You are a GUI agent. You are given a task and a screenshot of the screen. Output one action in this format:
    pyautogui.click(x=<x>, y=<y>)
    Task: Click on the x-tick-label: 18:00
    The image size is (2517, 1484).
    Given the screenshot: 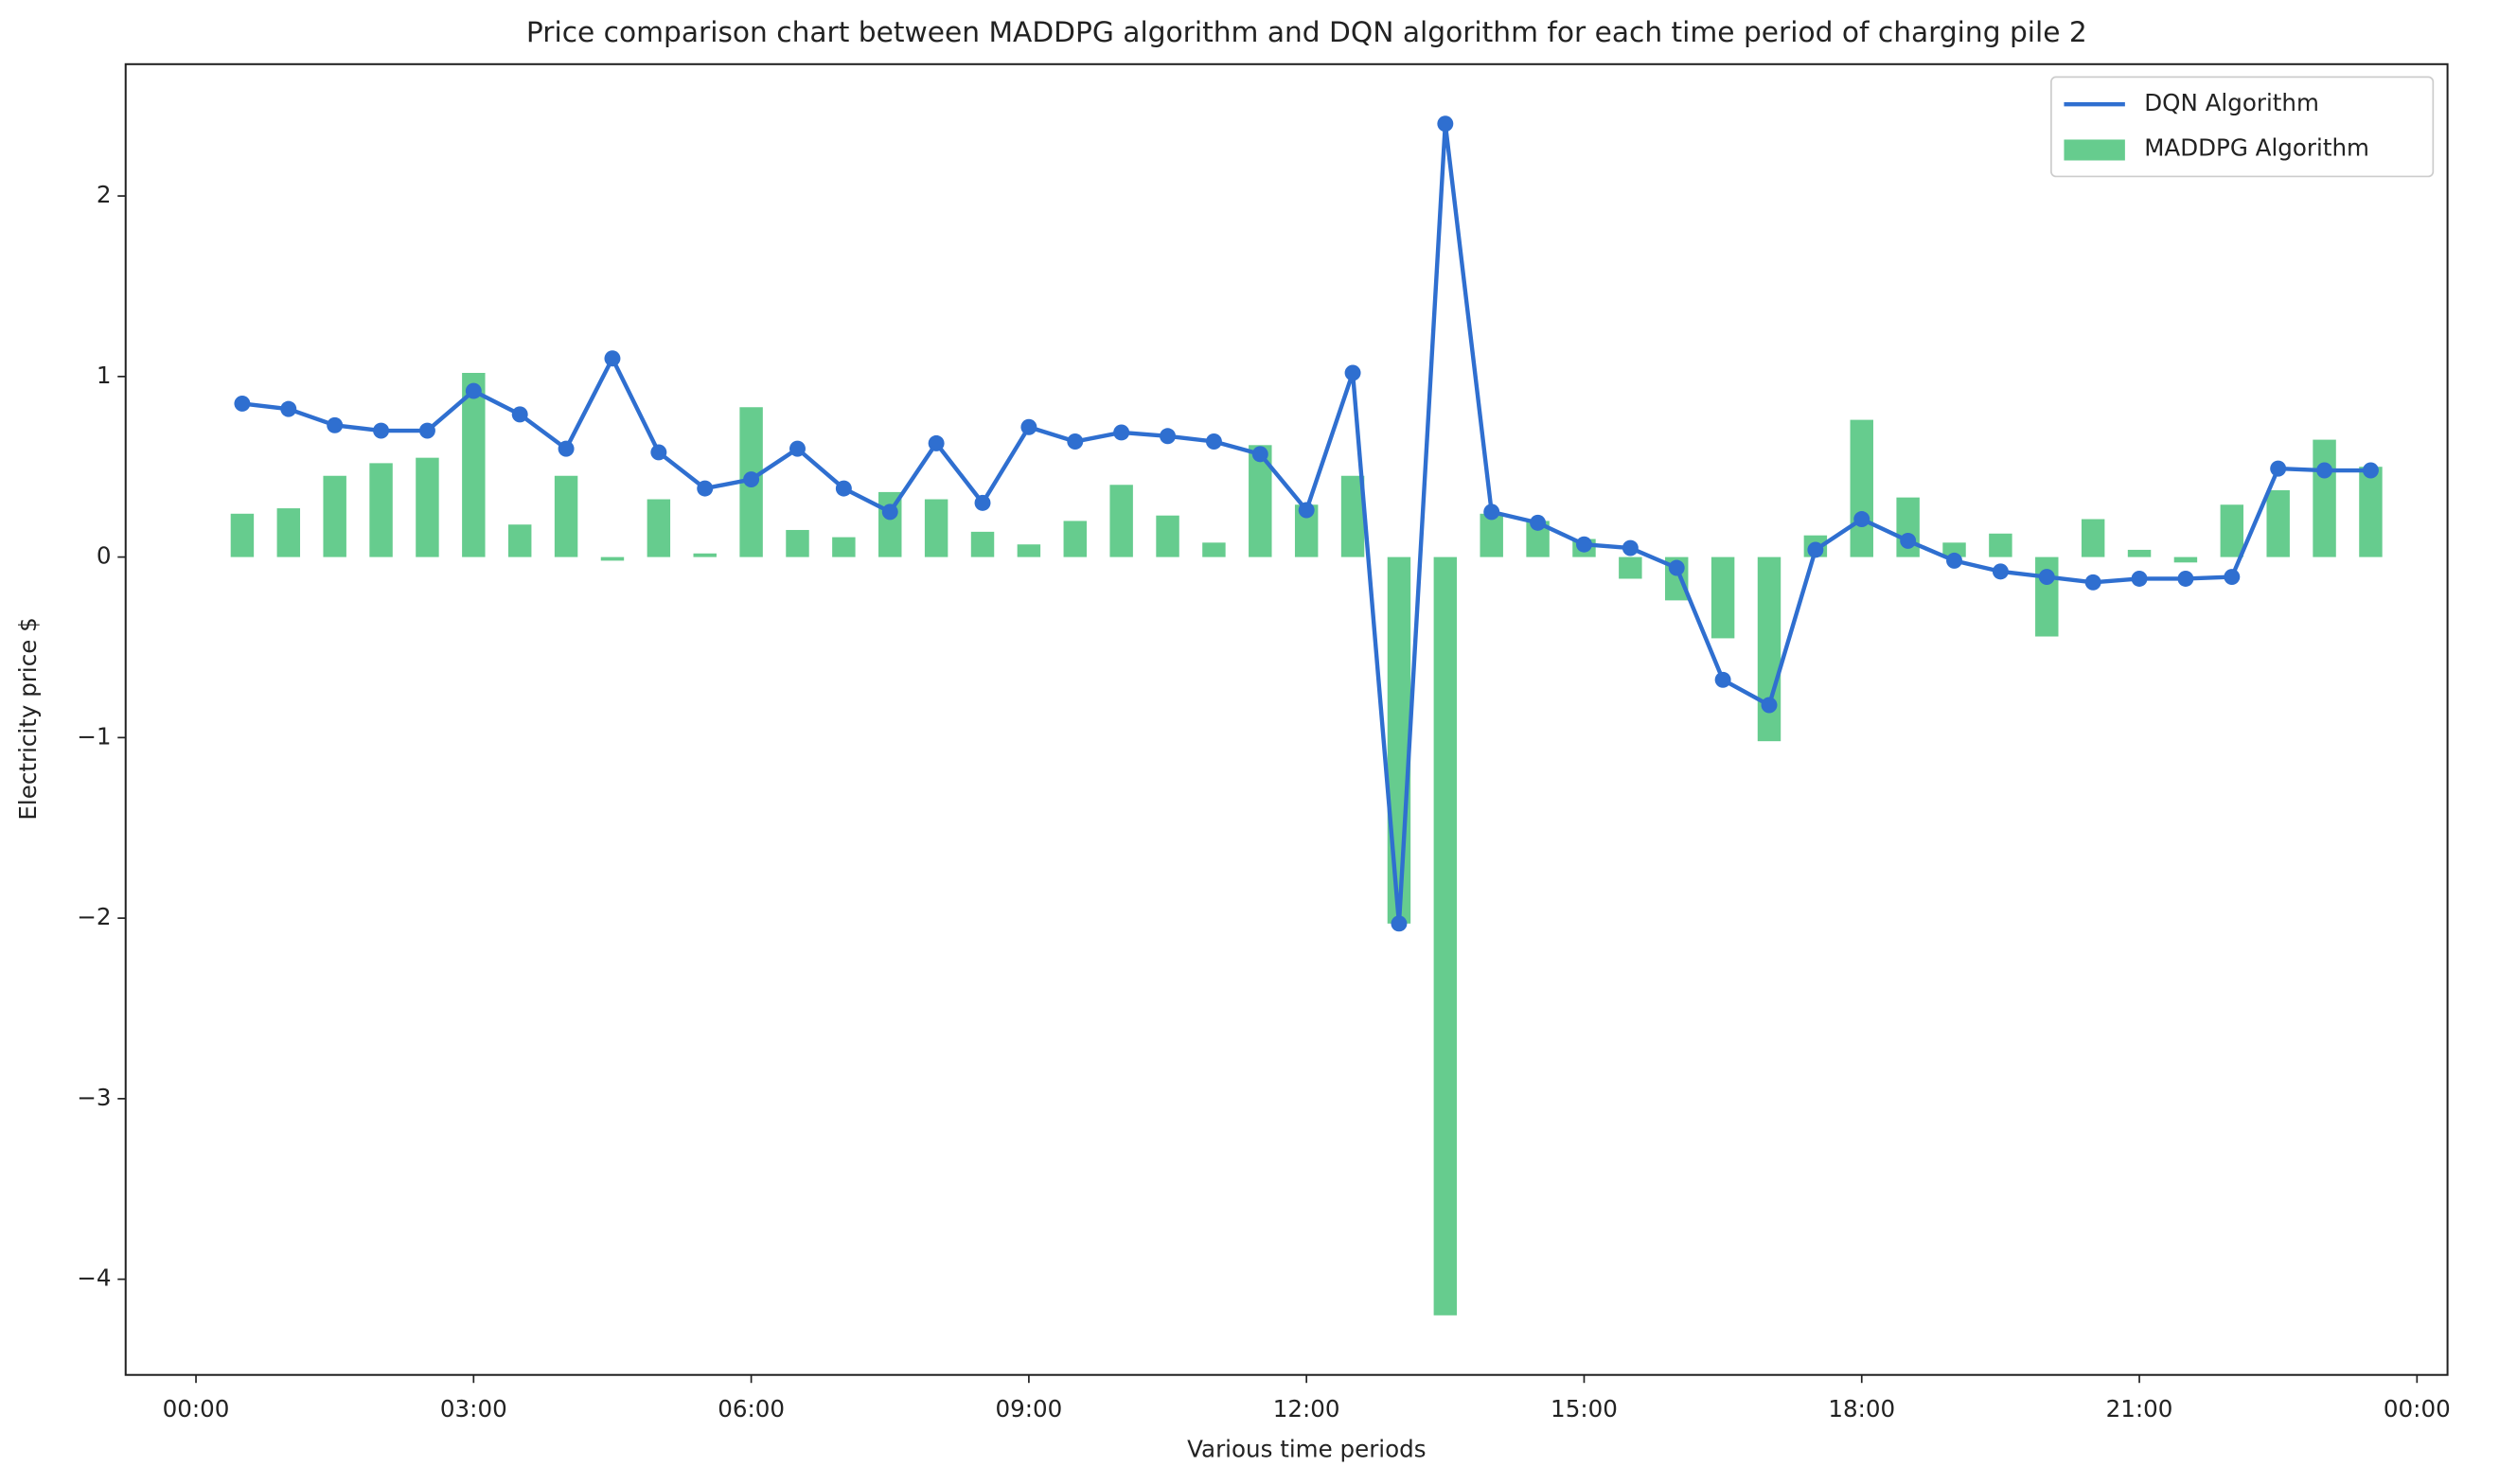 What is the action you would take?
    pyautogui.click(x=1862, y=1408)
    